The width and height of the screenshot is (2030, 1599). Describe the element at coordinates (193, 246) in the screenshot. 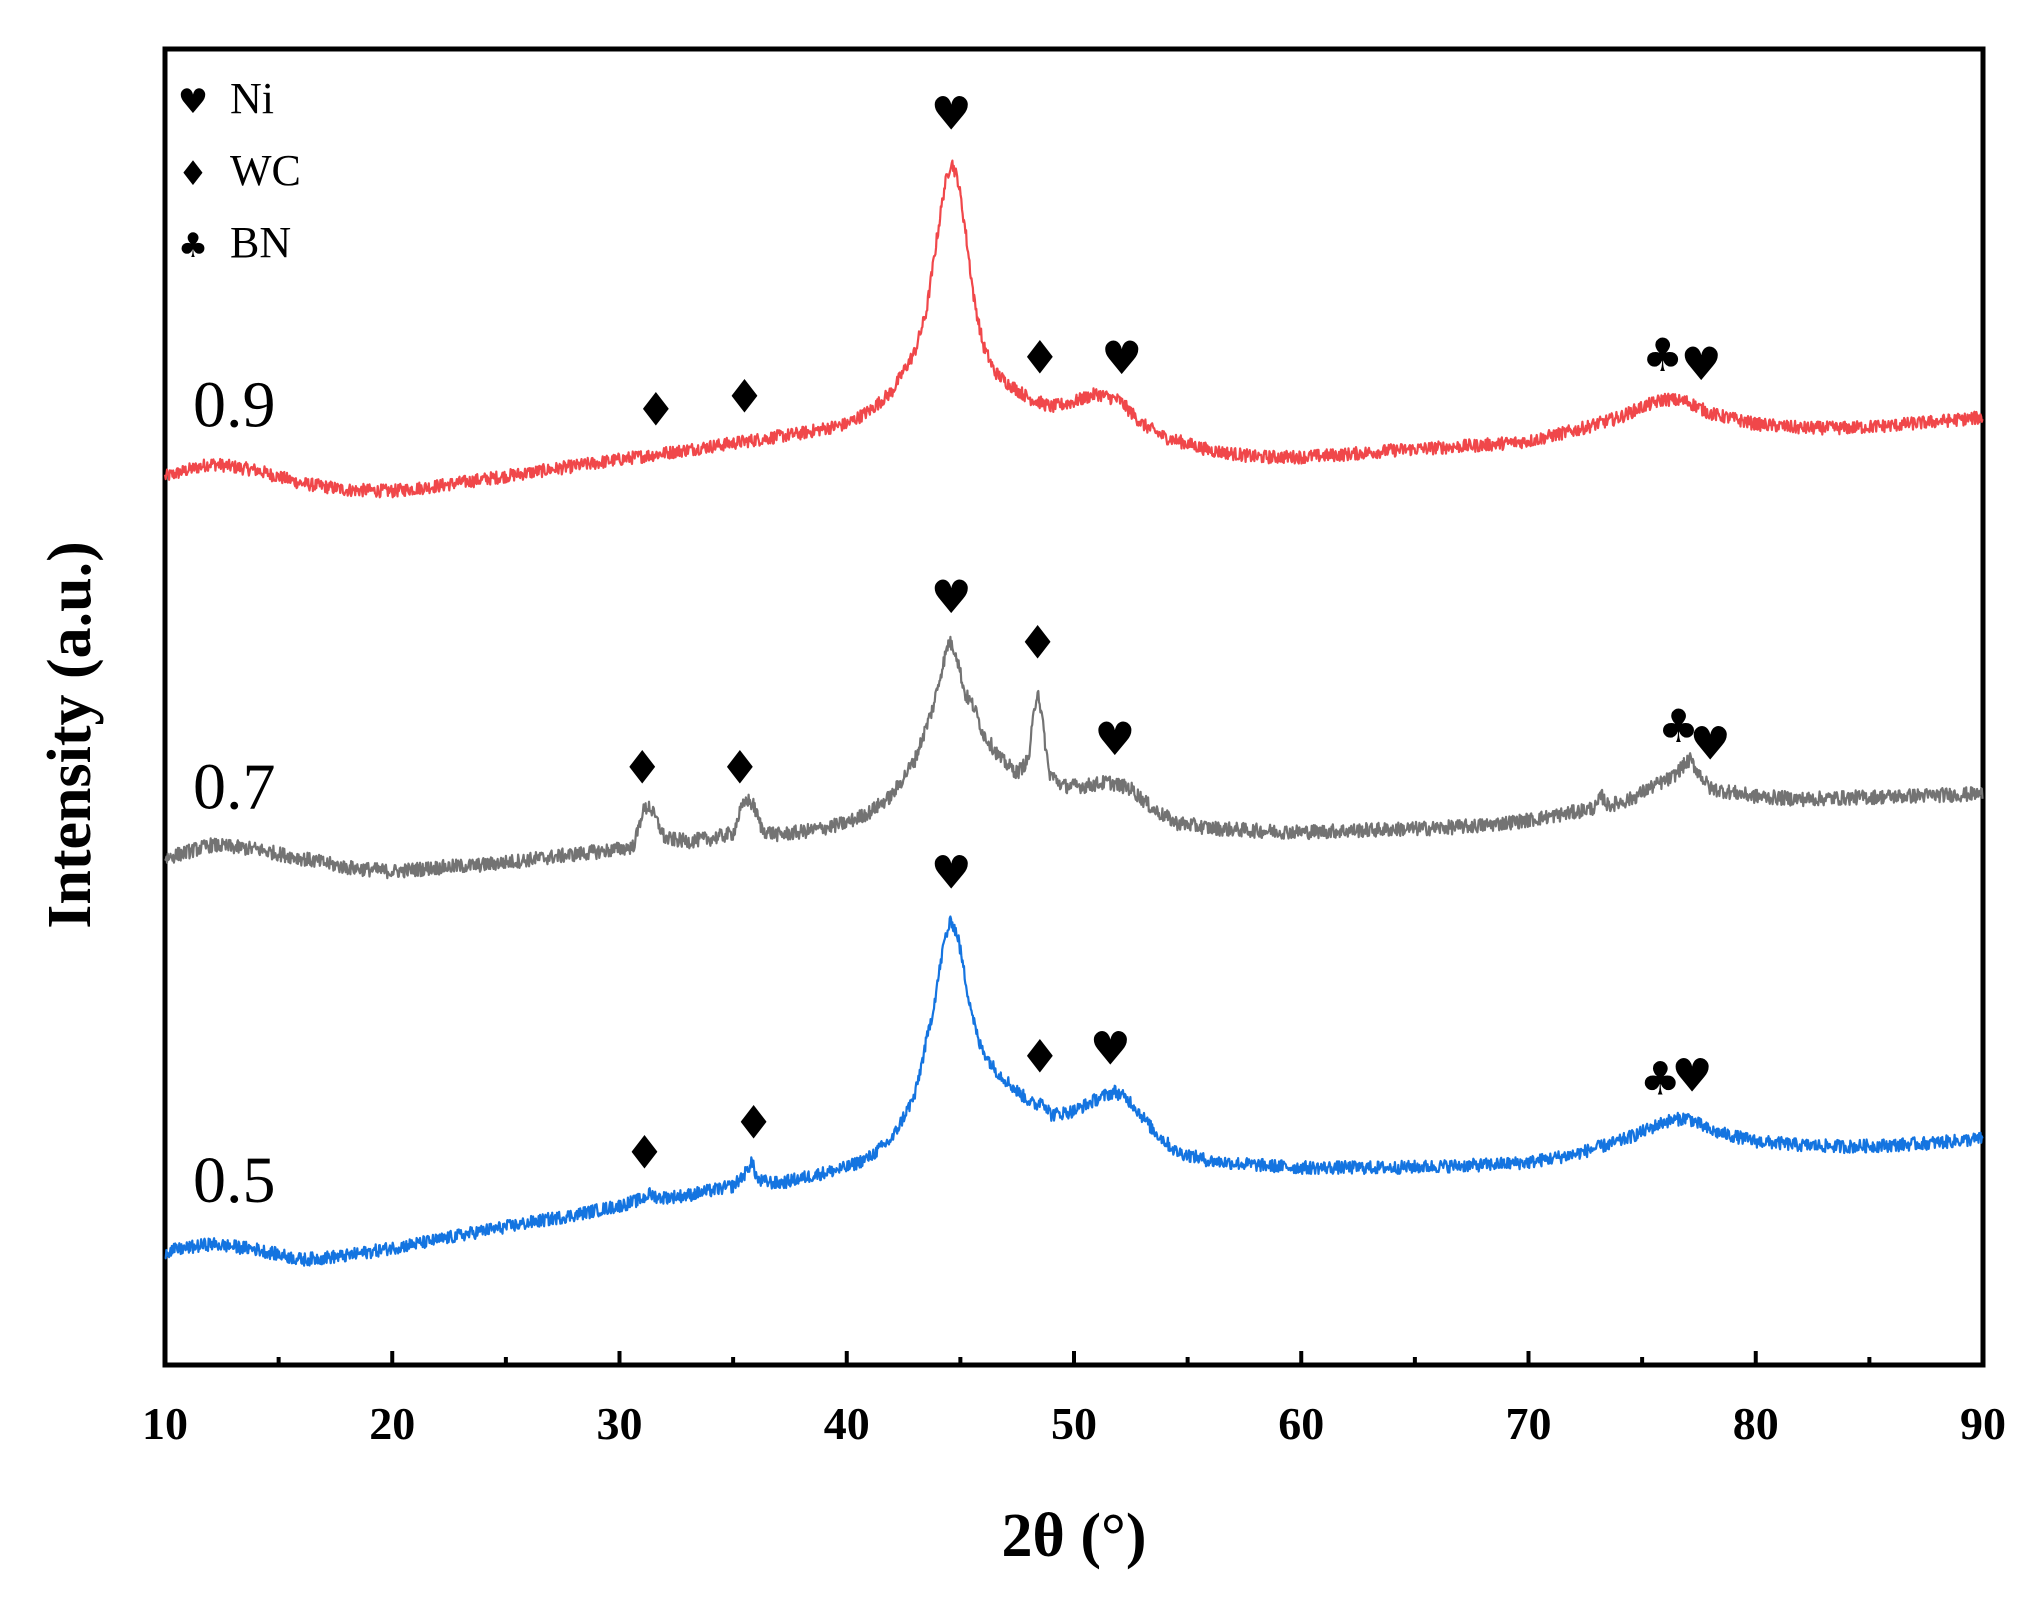

I see `legend-club-icon: ♣` at that location.